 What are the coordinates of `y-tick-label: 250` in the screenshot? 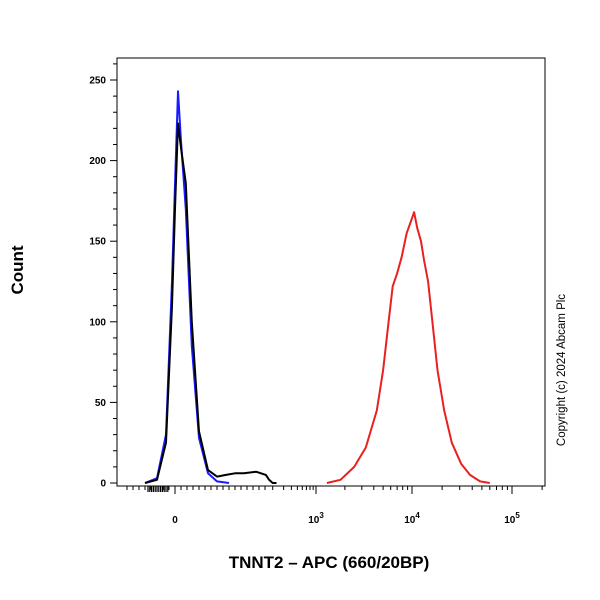 It's located at (97, 81).